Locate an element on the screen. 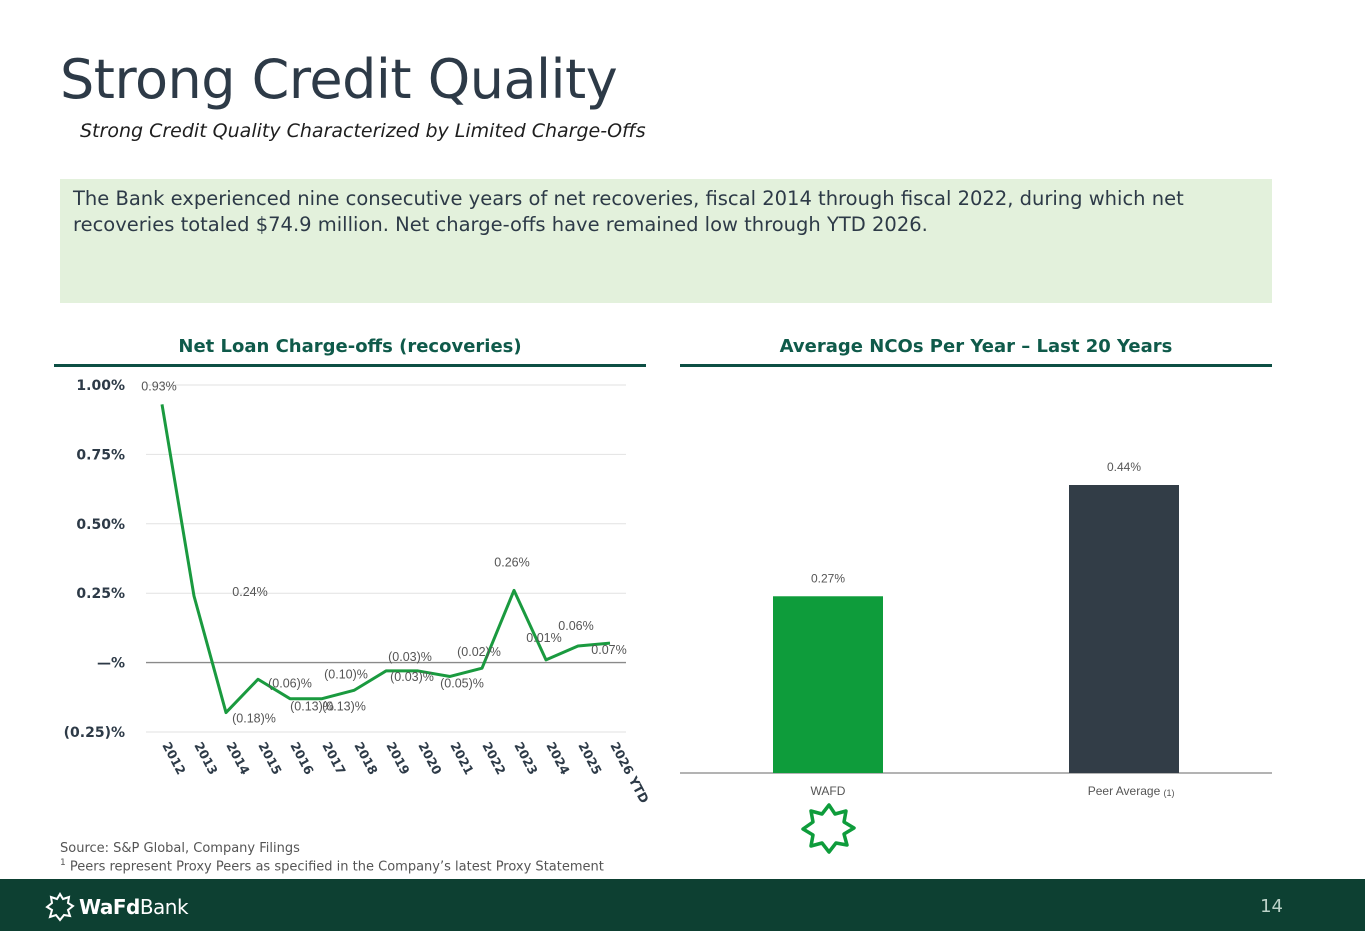 The width and height of the screenshot is (1365, 931). bar-data-label: 0.27% is located at coordinates (828, 578).